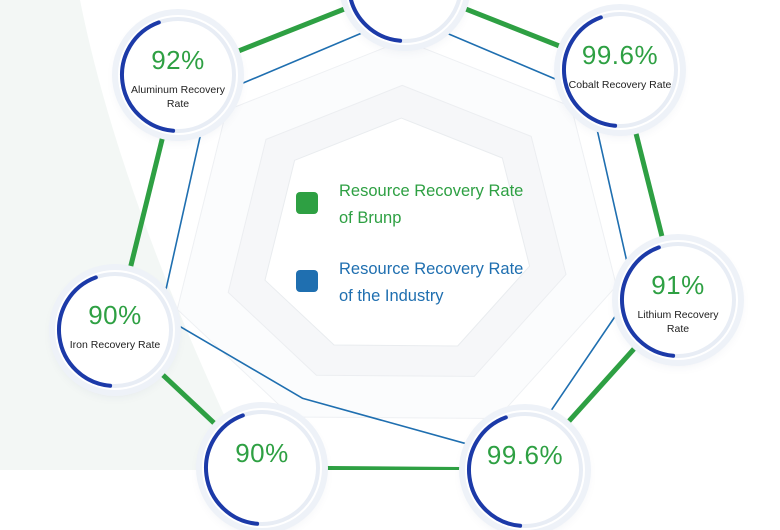  Describe the element at coordinates (431, 204) in the screenshot. I see `legend-label-brunp: Resource Recovery Rate of Brunp` at that location.